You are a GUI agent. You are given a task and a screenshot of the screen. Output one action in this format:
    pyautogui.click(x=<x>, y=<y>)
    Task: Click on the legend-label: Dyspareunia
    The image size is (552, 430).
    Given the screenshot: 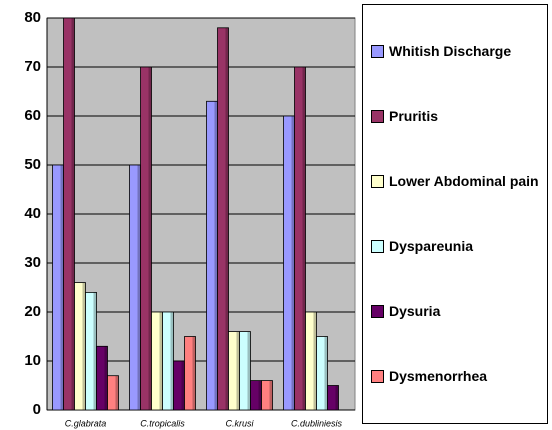 What is the action you would take?
    pyautogui.click(x=431, y=246)
    